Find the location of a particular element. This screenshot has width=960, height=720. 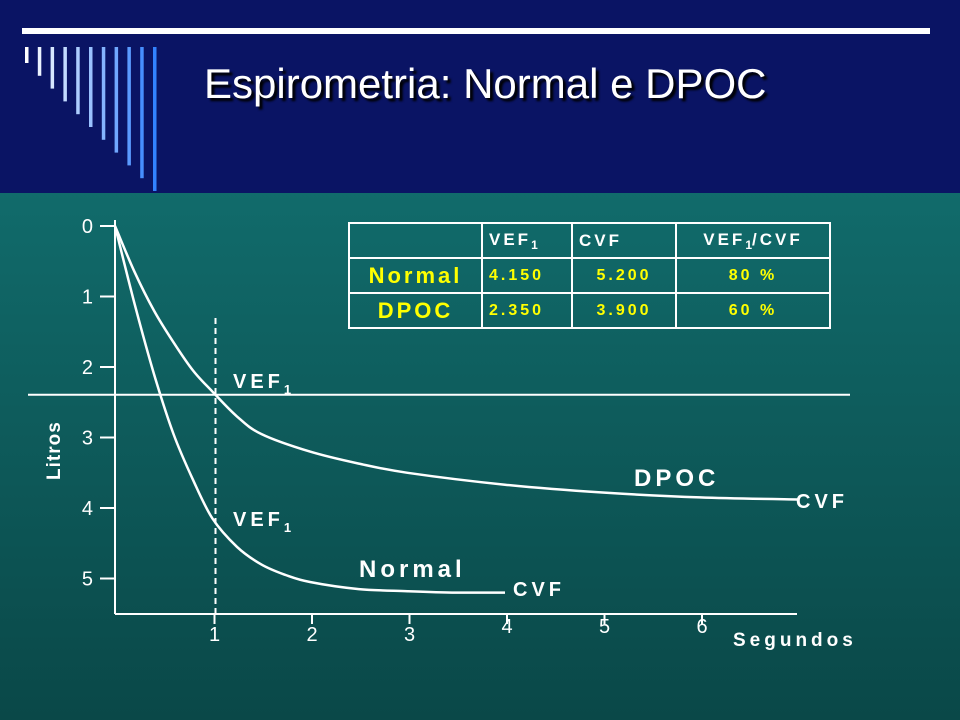

y-tick-label: 4 is located at coordinates (87, 509).